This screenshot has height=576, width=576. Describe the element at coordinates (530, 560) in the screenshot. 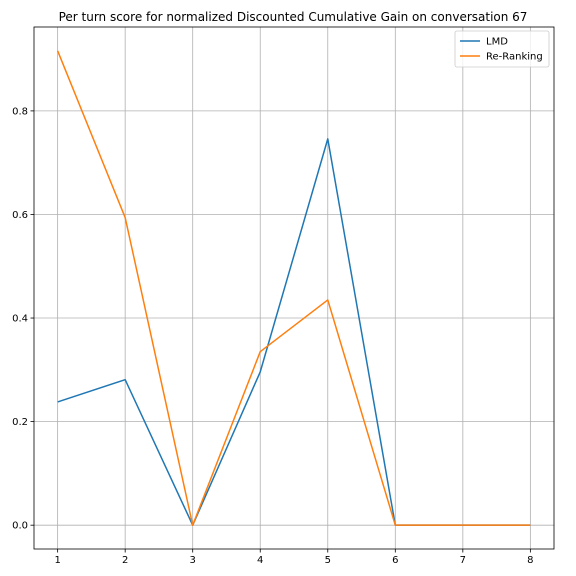

I see `x-tick-label: 8` at that location.